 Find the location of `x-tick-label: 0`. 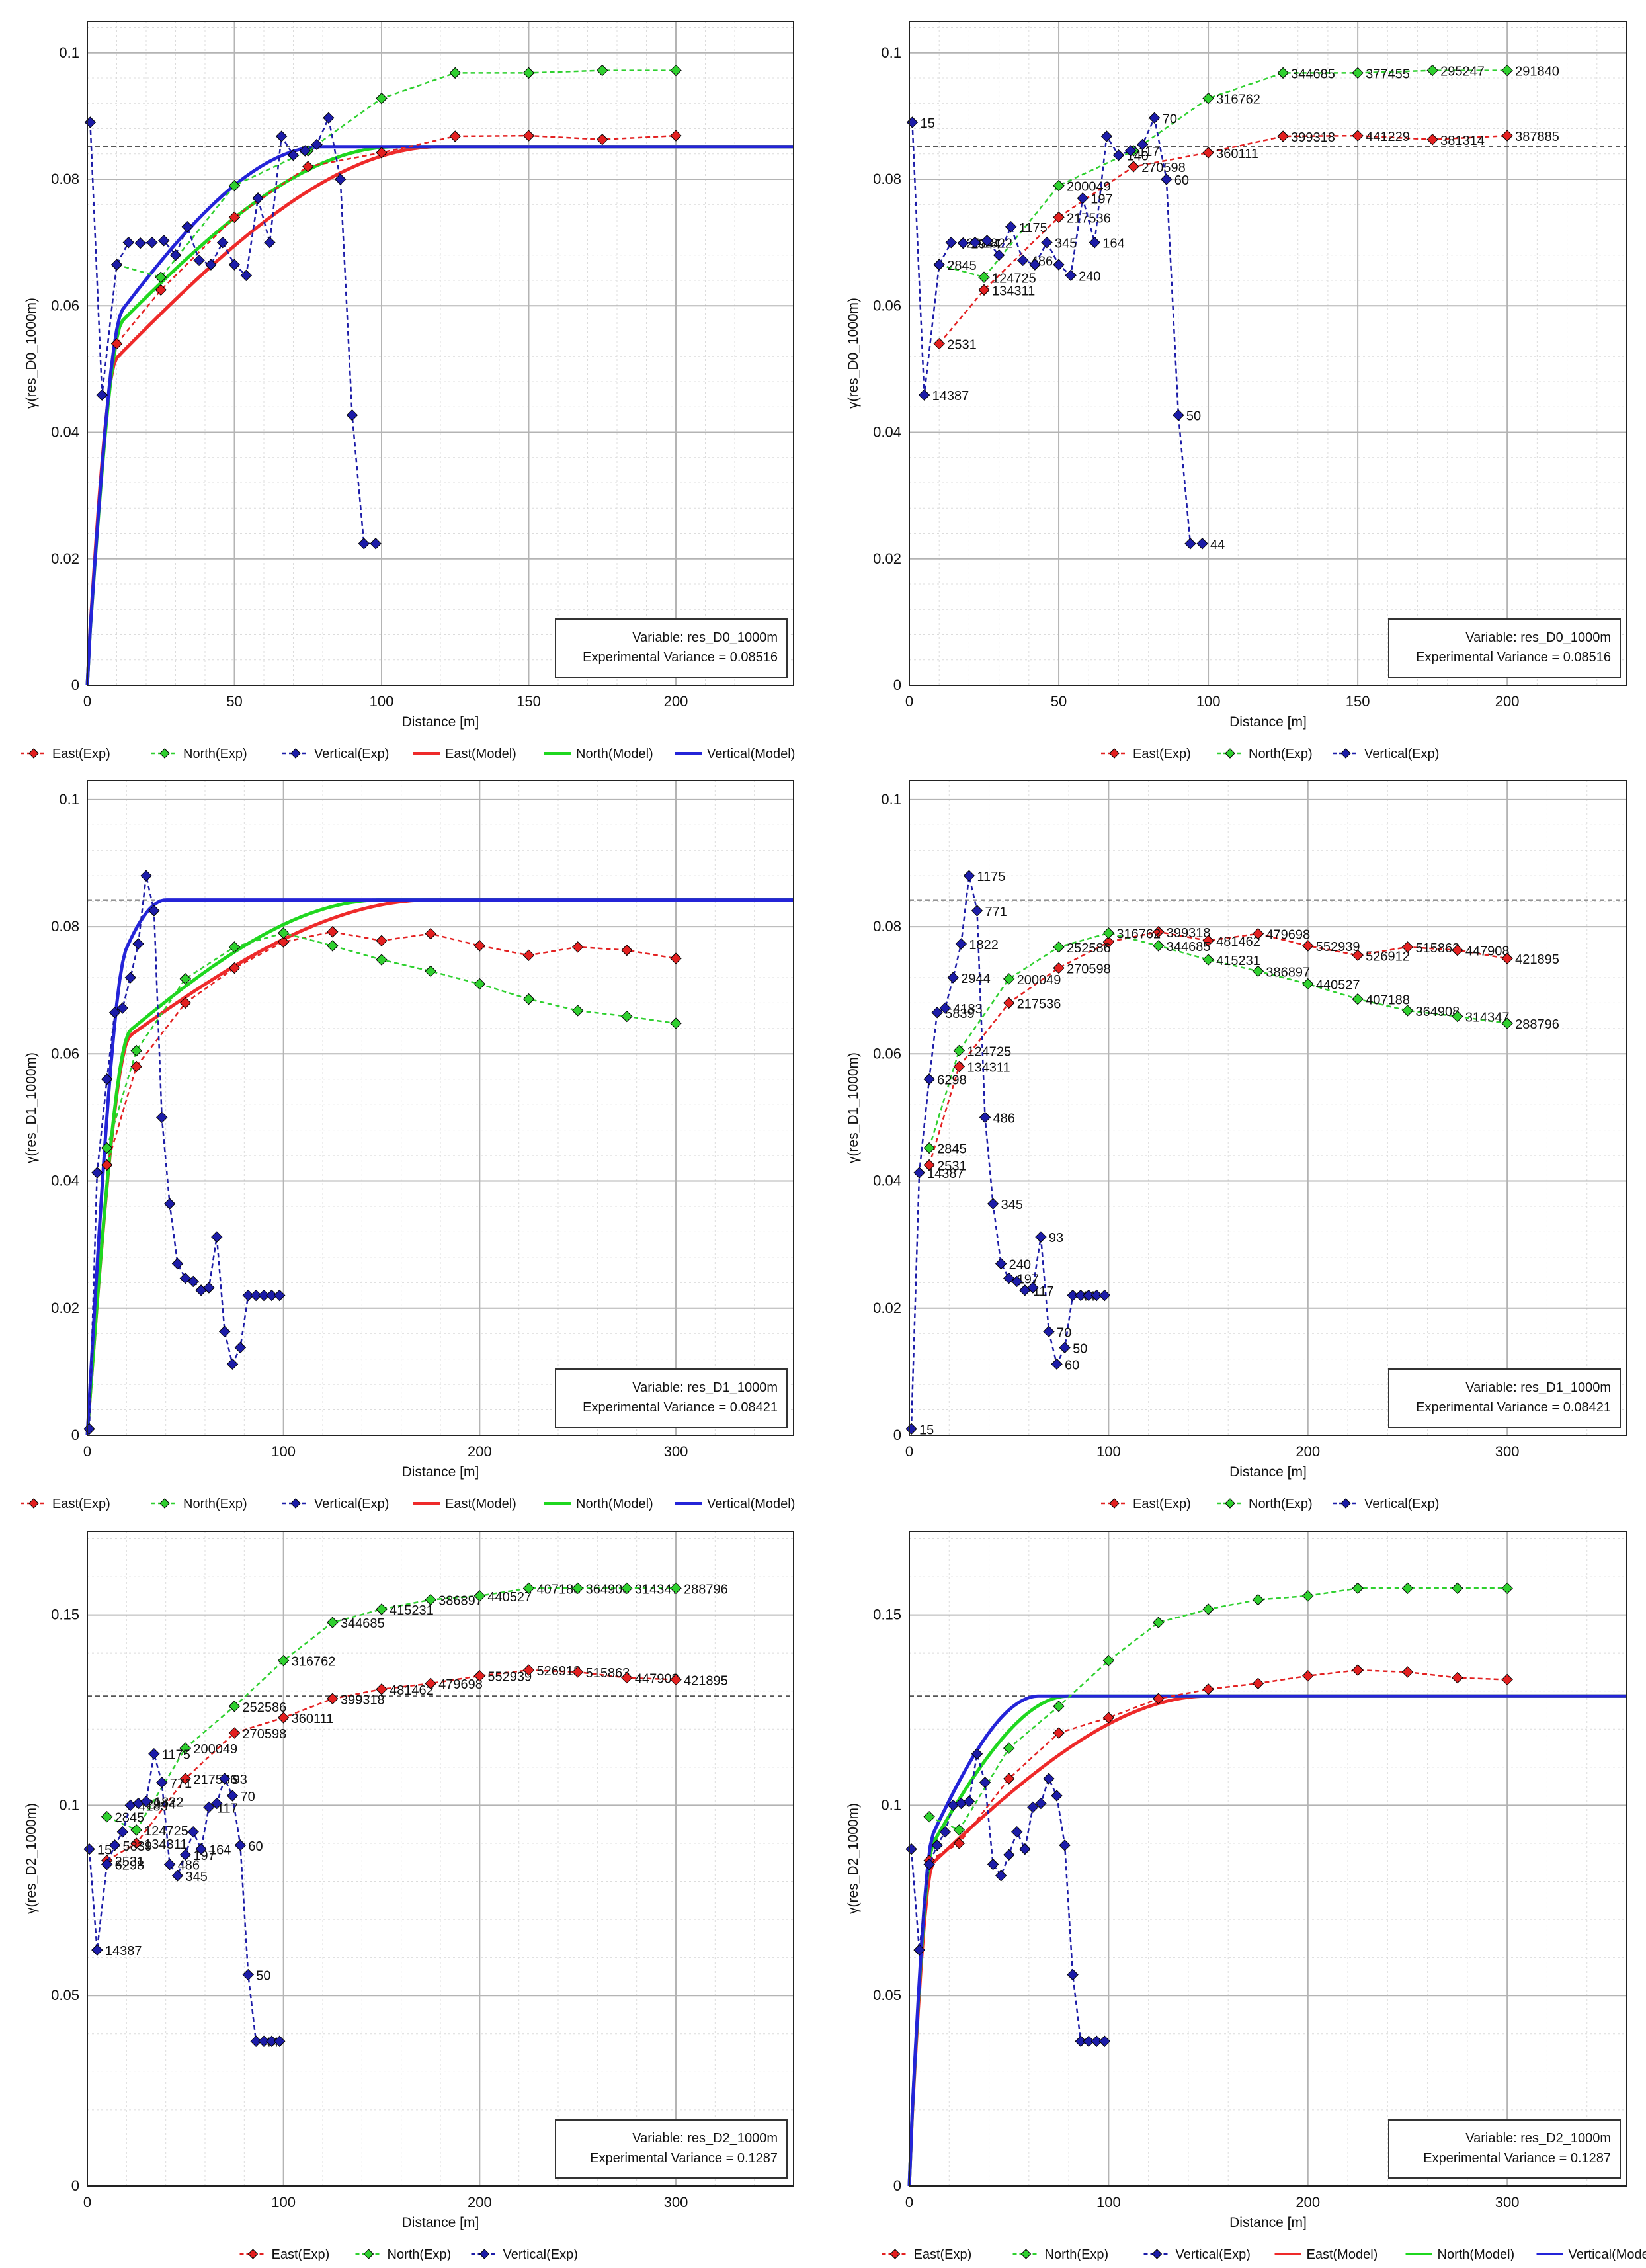

x-tick-label: 0 is located at coordinates (909, 2202).